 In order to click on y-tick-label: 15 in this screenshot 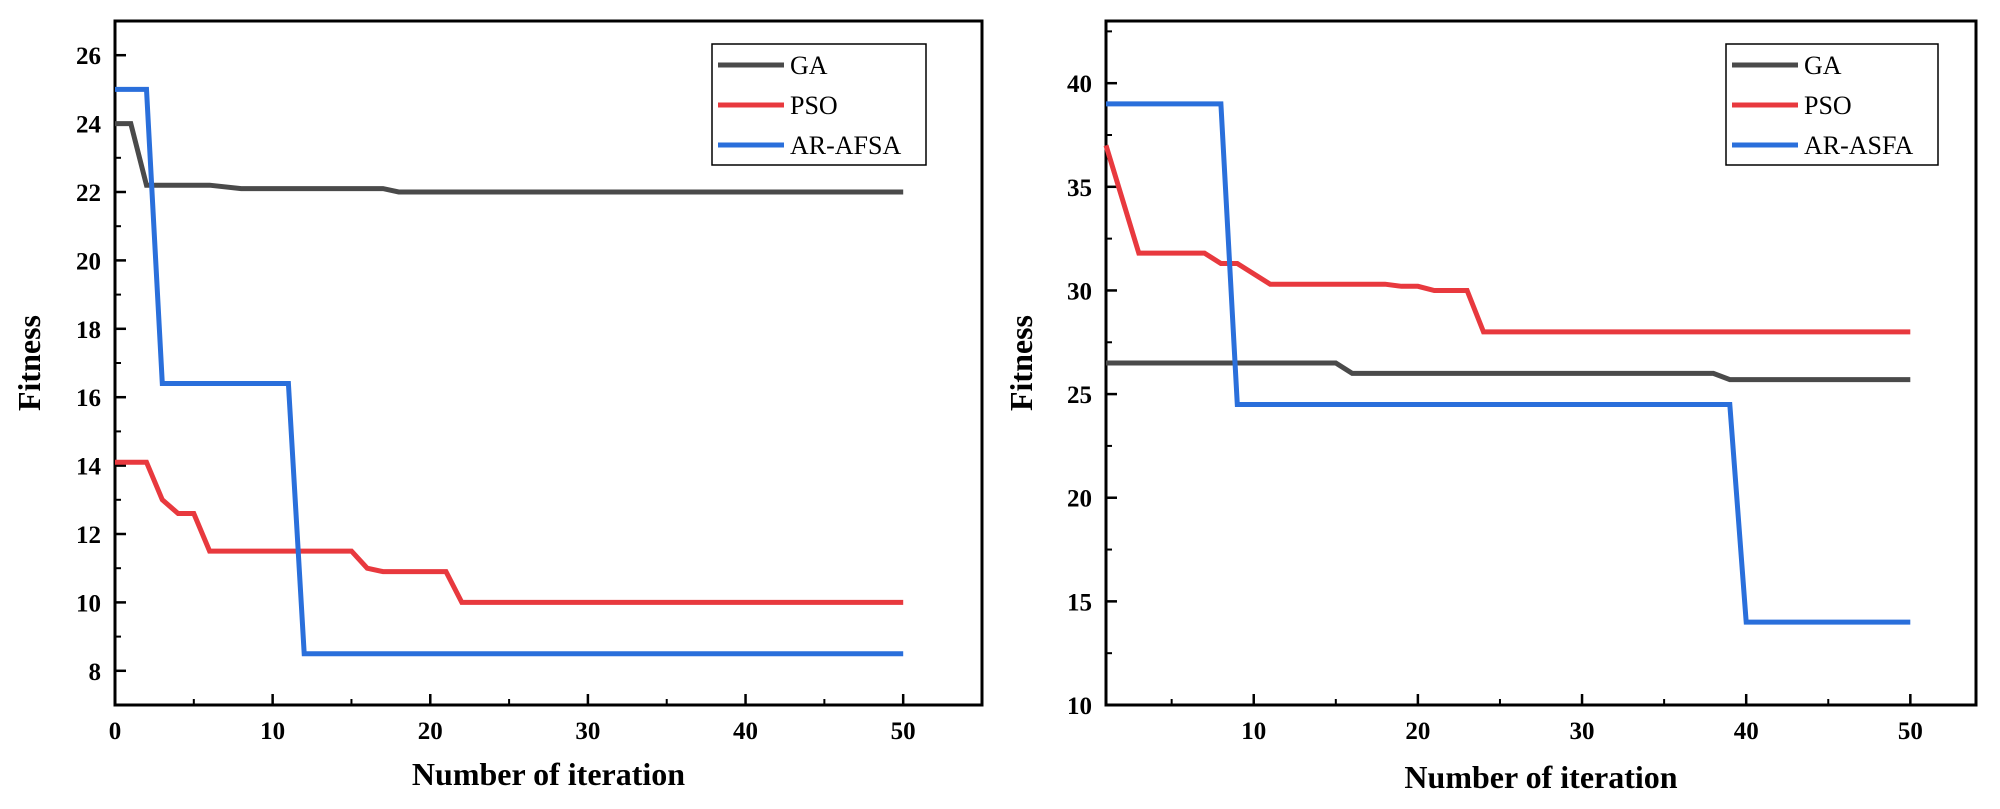, I will do `click(1079, 602)`.